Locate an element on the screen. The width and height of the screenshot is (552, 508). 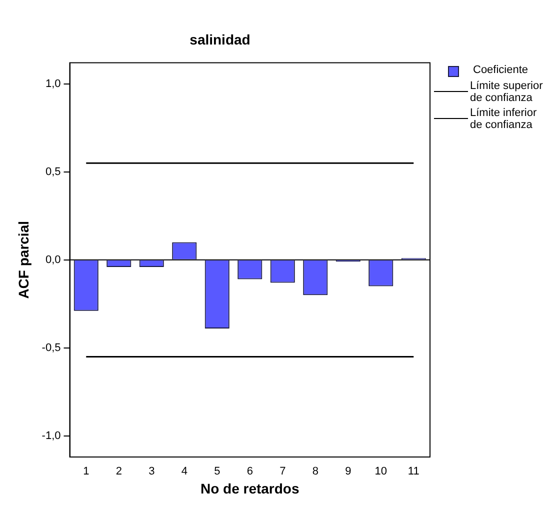
chart-title: salinidad is located at coordinates (220, 39).